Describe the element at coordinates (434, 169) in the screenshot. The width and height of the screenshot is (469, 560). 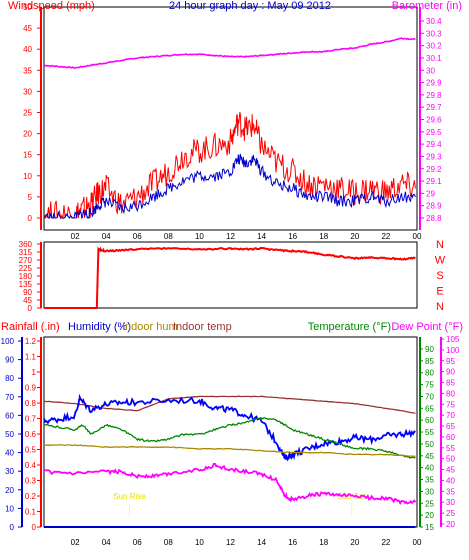
I see `barometer-tick-label: 29.2` at that location.